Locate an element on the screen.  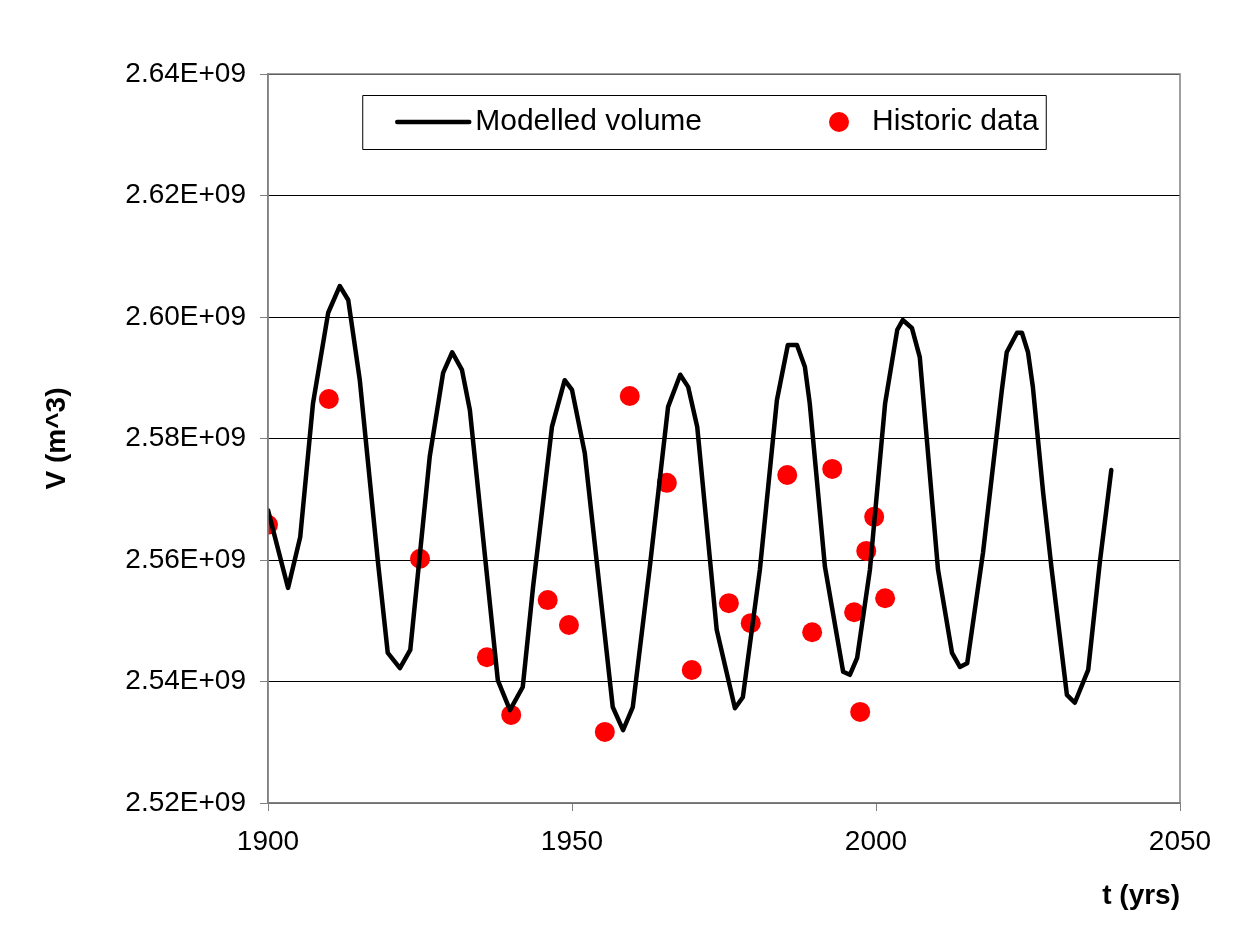
y-tick-label: 2.54E+09 is located at coordinates (185, 680).